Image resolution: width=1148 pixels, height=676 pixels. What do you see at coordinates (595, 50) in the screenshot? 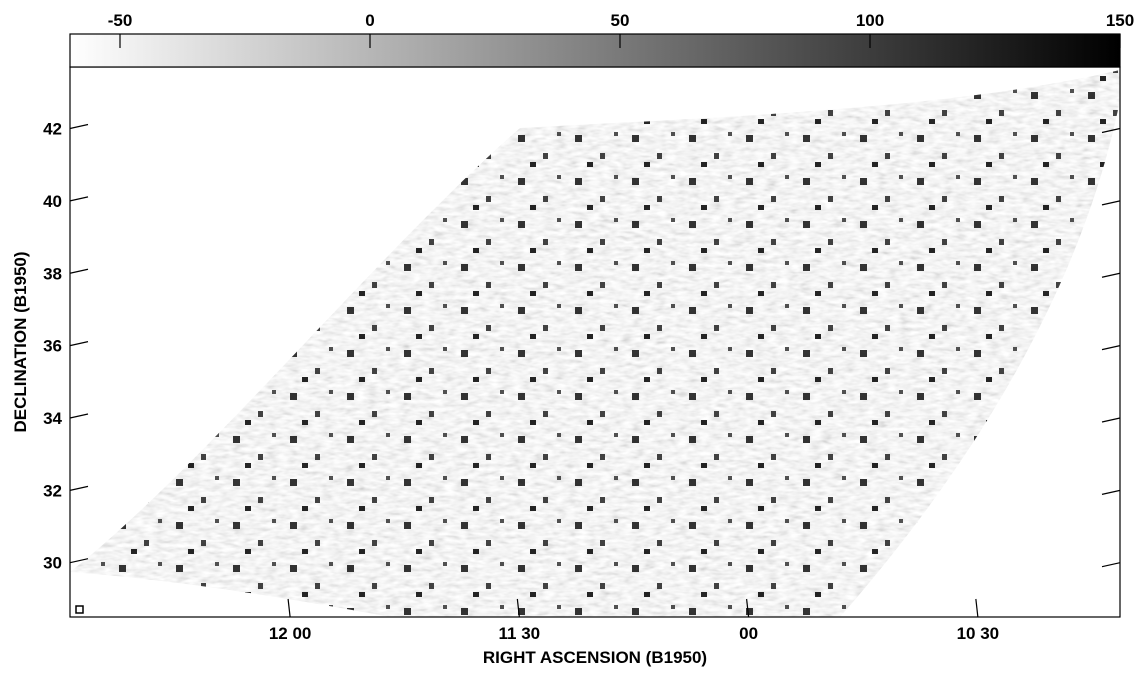
I see `colorbar` at bounding box center [595, 50].